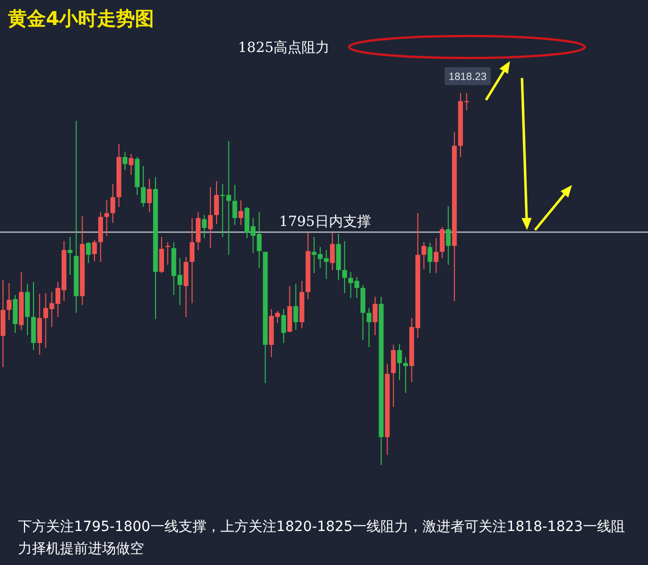  Describe the element at coordinates (325, 222) in the screenshot. I see `ref-line-label: 1795日内支撑` at that location.